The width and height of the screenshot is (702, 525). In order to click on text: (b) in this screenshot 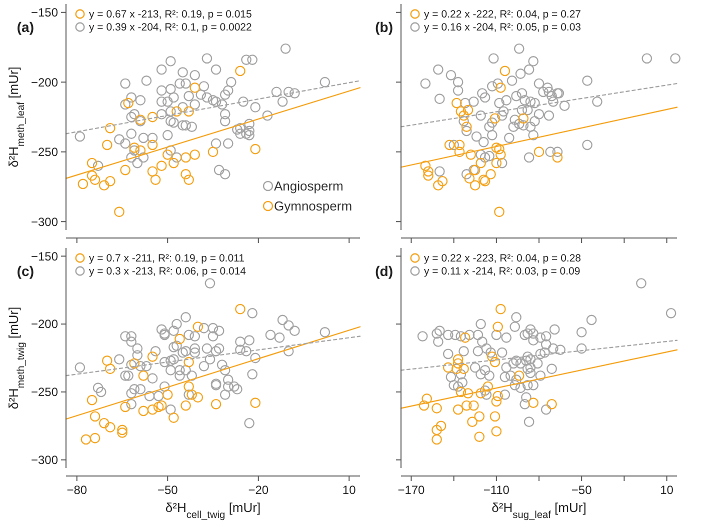, I will do `click(384, 27)`.